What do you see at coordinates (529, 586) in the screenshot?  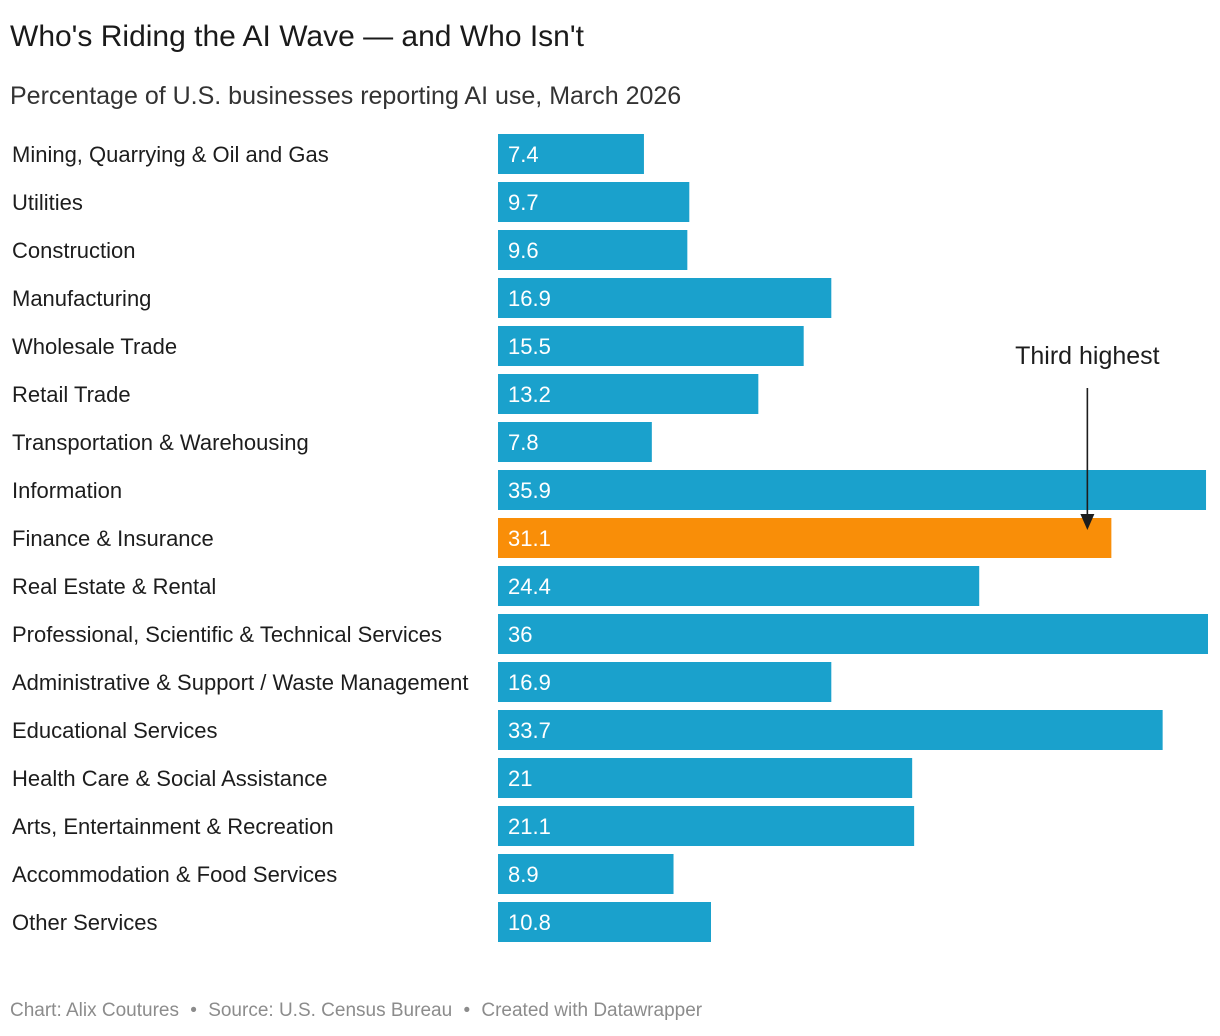 I see `value-label: 24.4` at bounding box center [529, 586].